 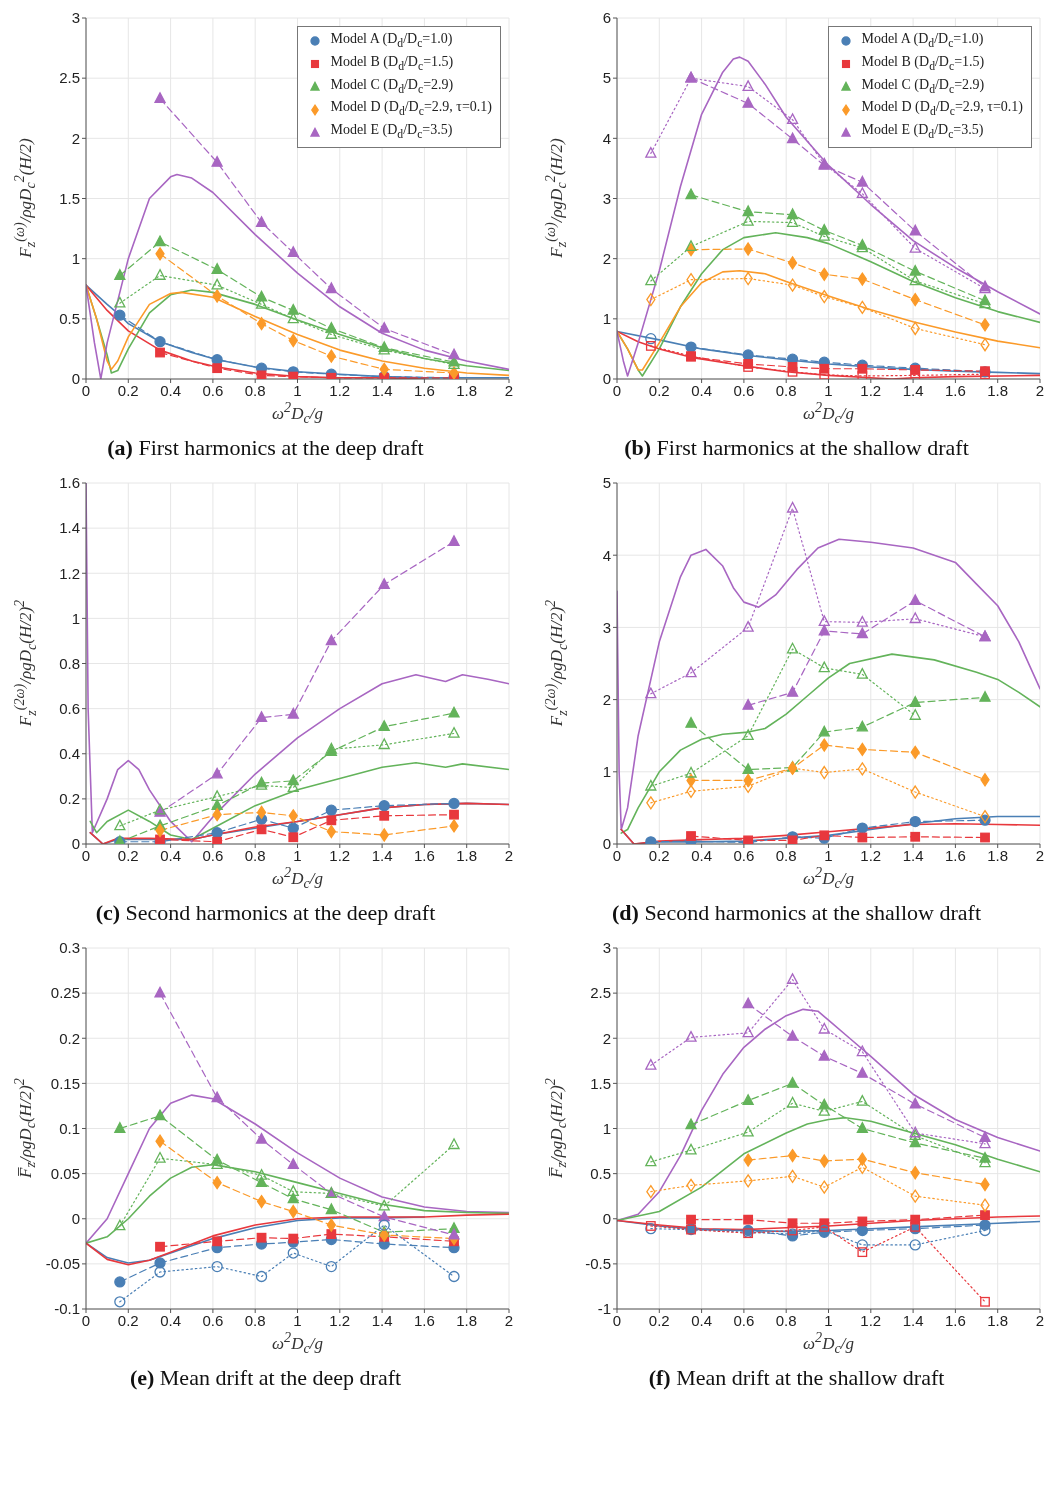 I want to click on y-tick-label: 0.05, so click(x=65, y=1173).